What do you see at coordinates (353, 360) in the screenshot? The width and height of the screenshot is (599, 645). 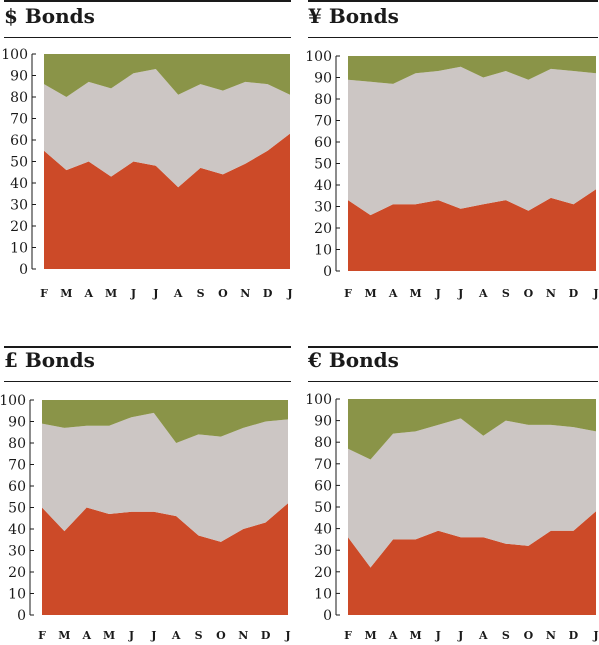 I see `panel-title: € Bonds` at bounding box center [353, 360].